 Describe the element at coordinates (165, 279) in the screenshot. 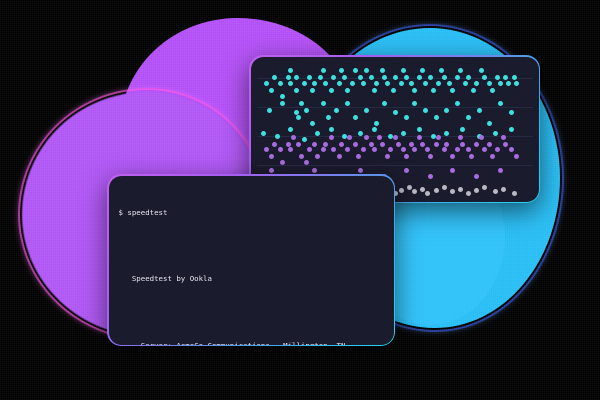

I see `terminal-brand-line: Speedtest by Ookla` at that location.